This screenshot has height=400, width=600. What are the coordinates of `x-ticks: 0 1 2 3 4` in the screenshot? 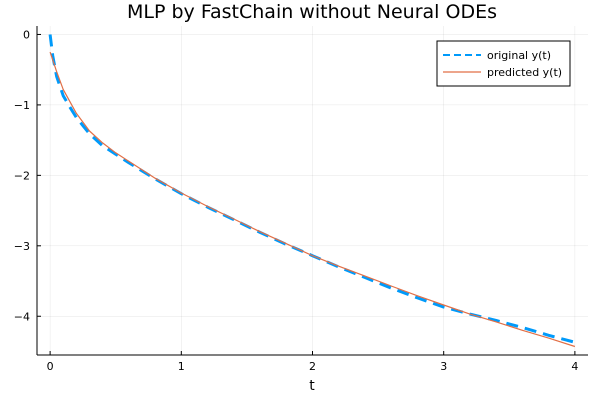 It's located at (312, 362).